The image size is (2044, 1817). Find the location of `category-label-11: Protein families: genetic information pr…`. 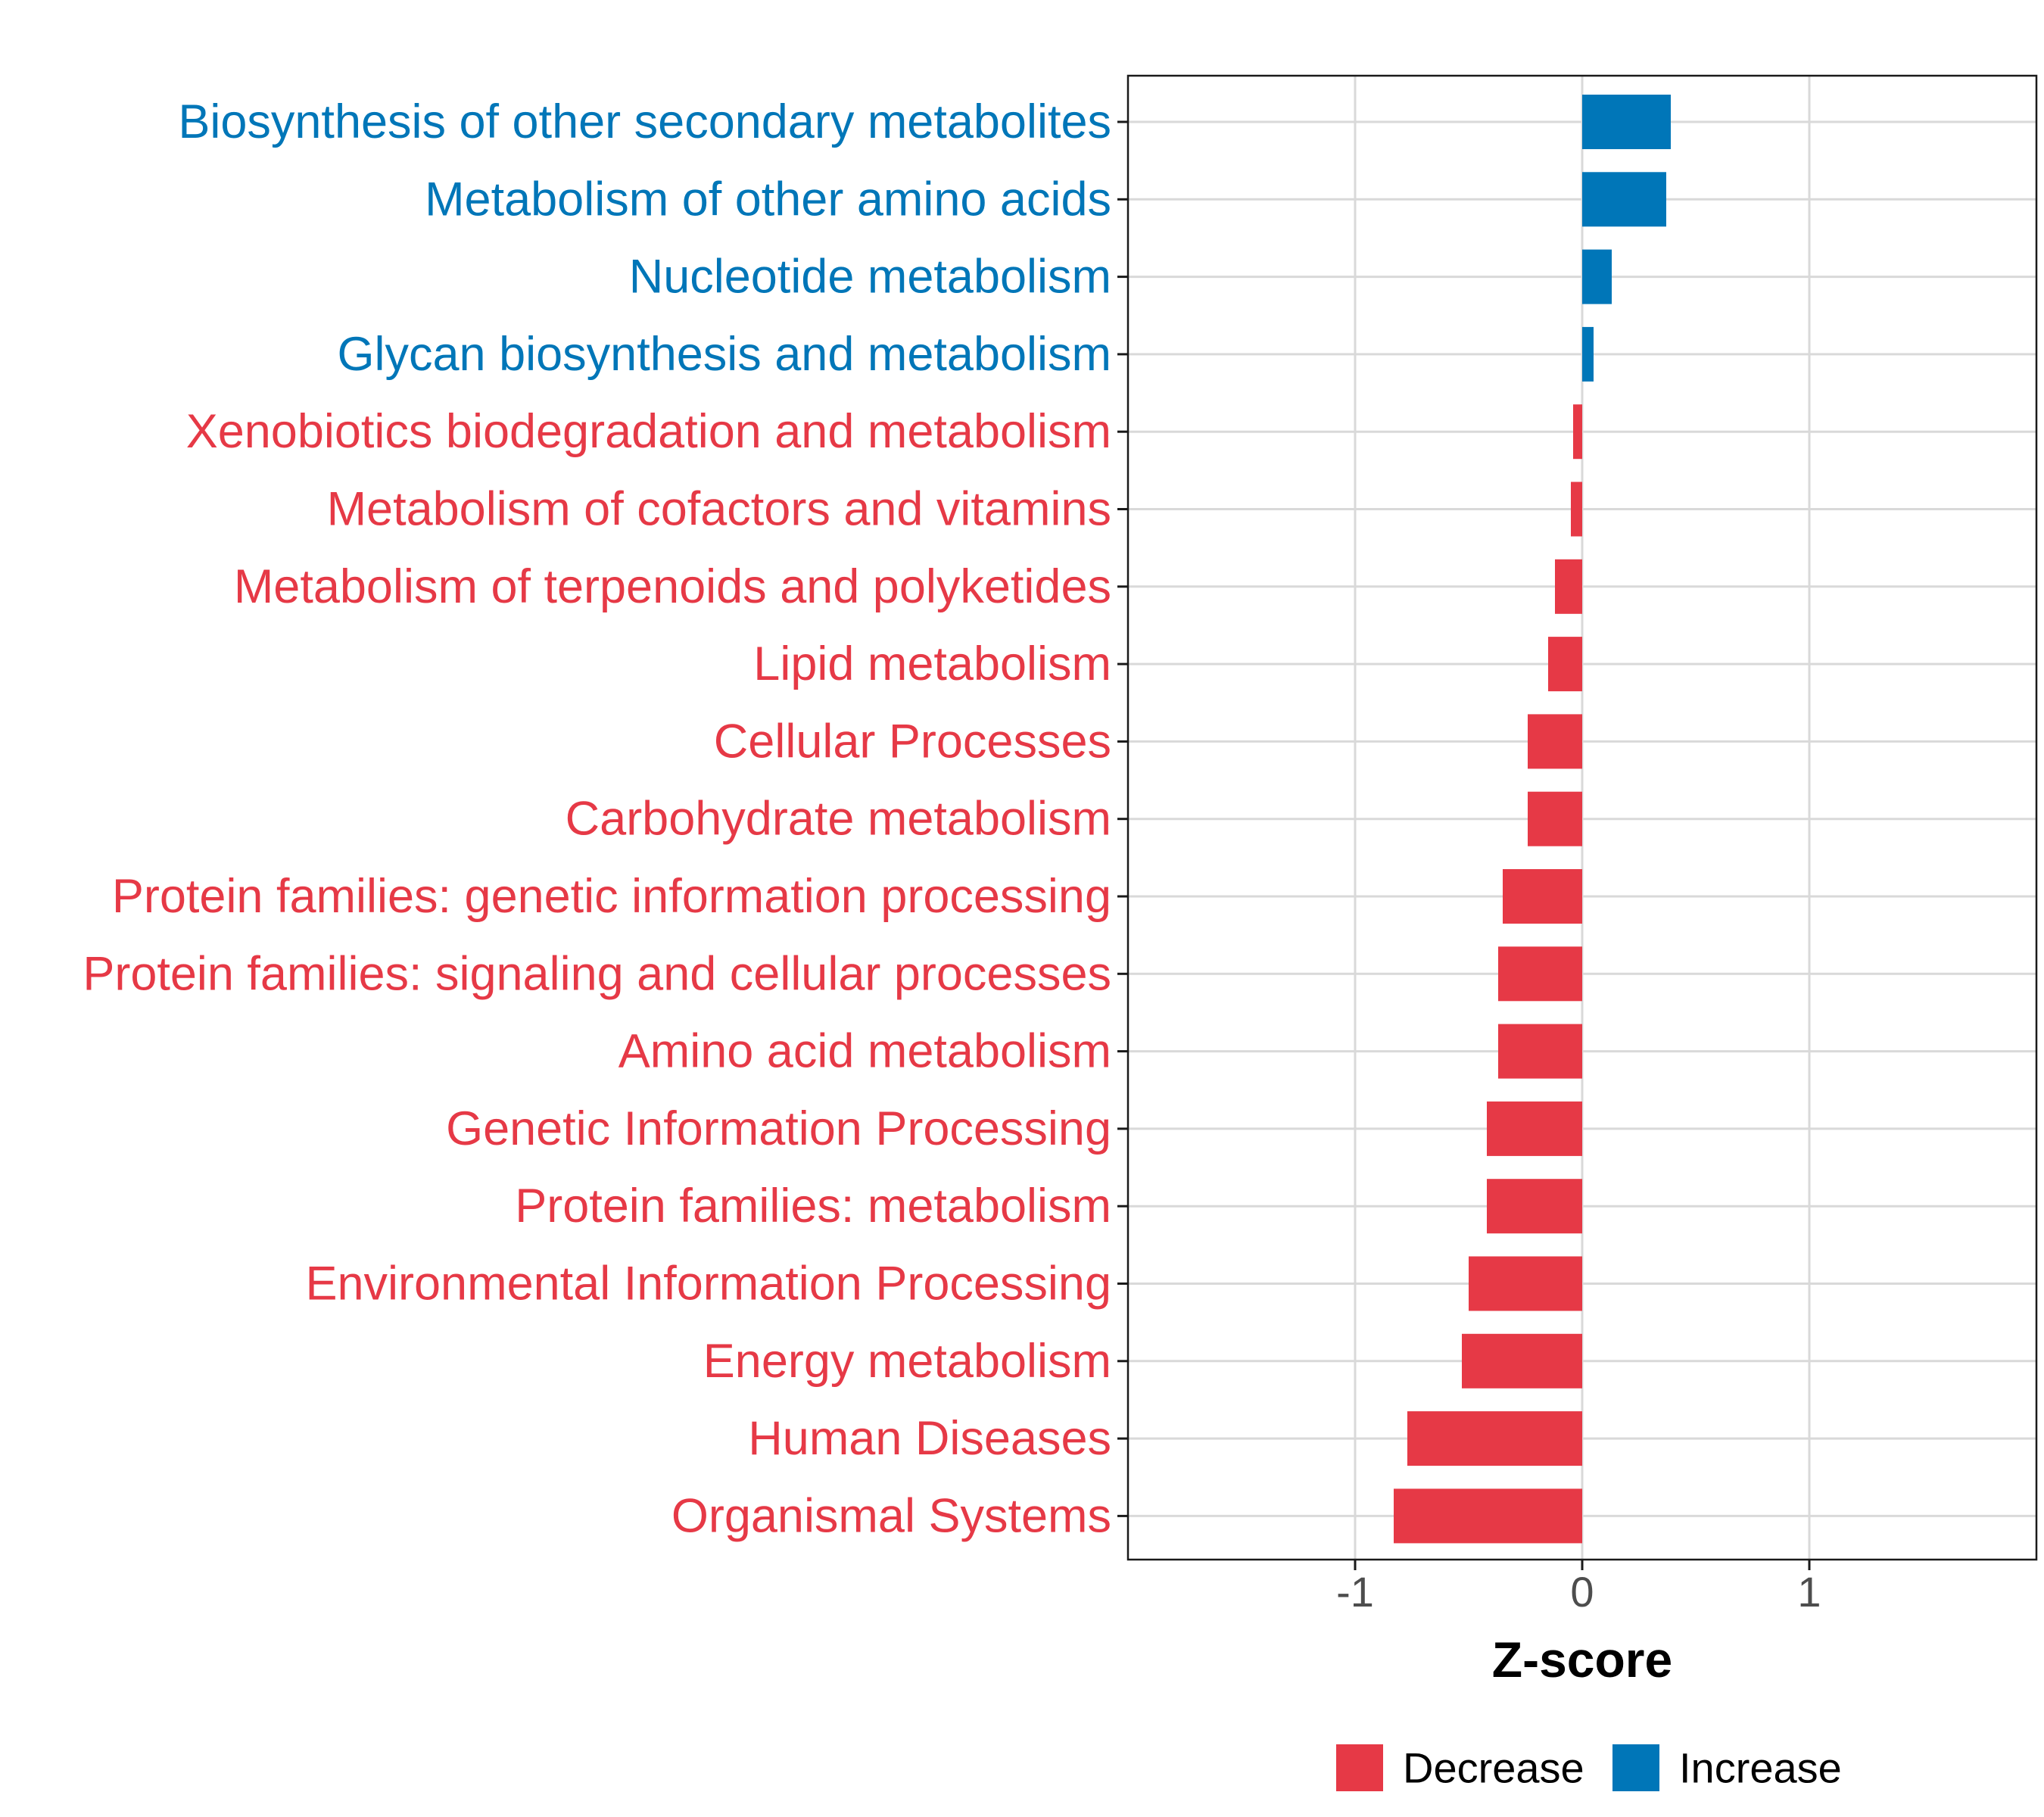

category-label-11: Protein families: genetic information pr… is located at coordinates (611, 897).